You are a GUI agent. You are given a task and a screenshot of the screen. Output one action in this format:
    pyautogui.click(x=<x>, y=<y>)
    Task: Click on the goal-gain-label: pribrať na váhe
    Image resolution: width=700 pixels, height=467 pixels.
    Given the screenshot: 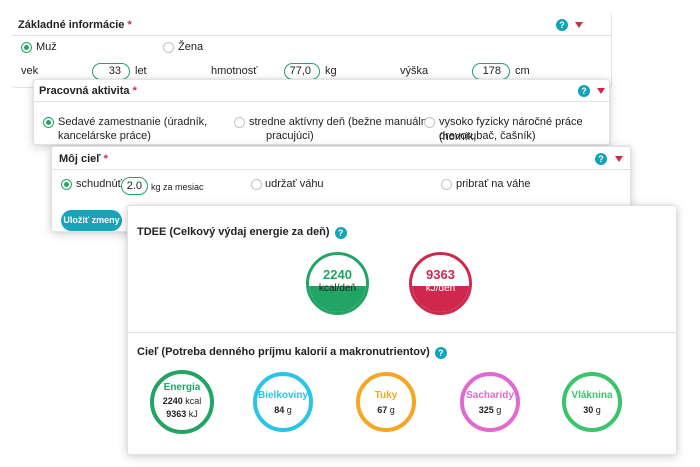 What is the action you would take?
    pyautogui.click(x=493, y=184)
    